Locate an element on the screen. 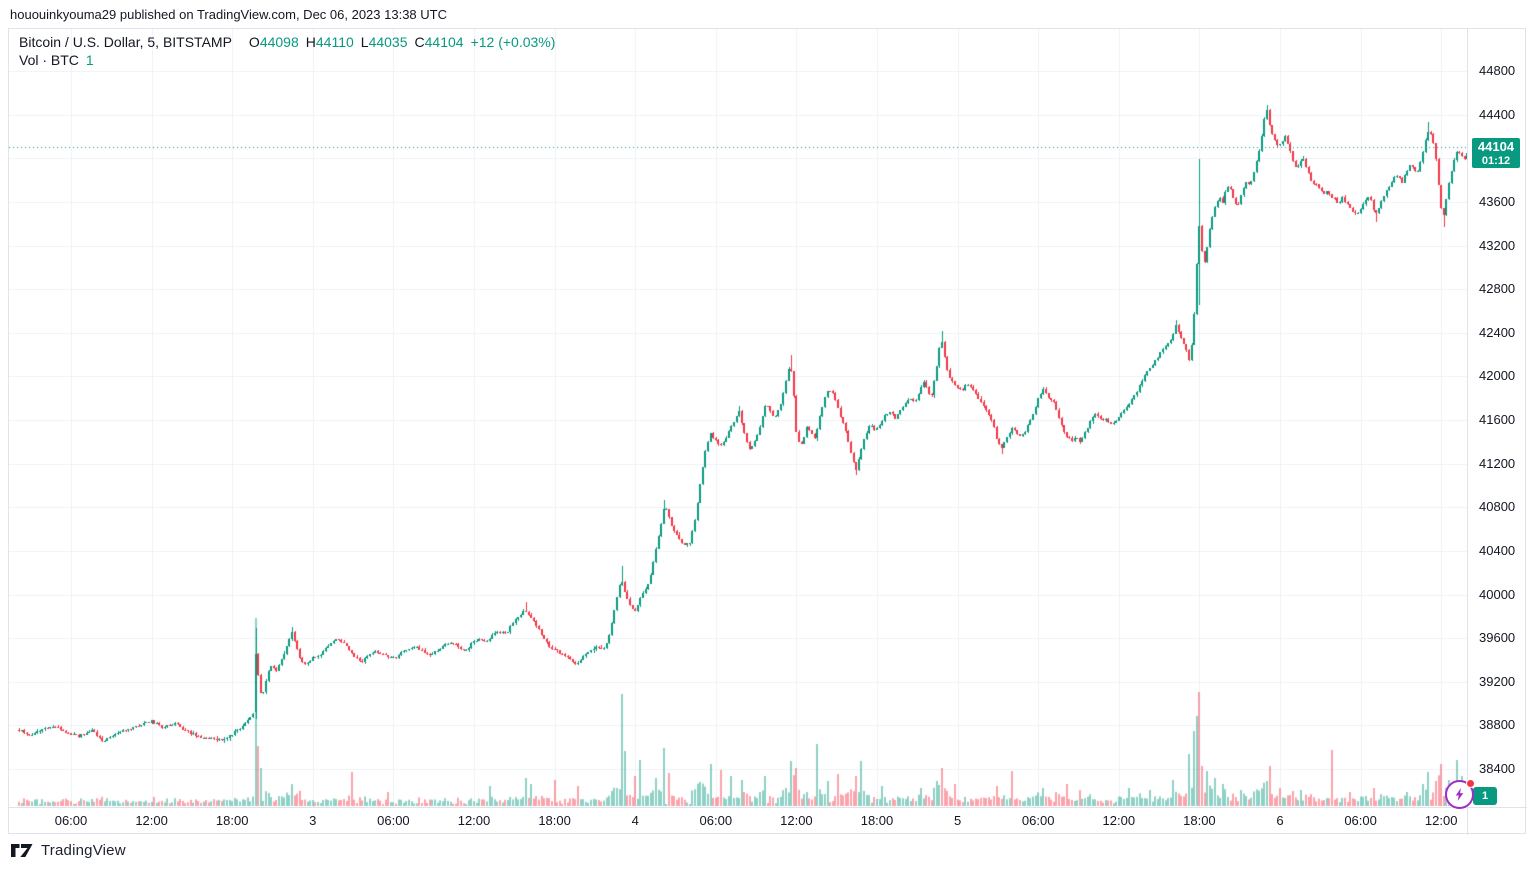 This screenshot has width=1534, height=869. time-axis-label: 4 is located at coordinates (635, 820).